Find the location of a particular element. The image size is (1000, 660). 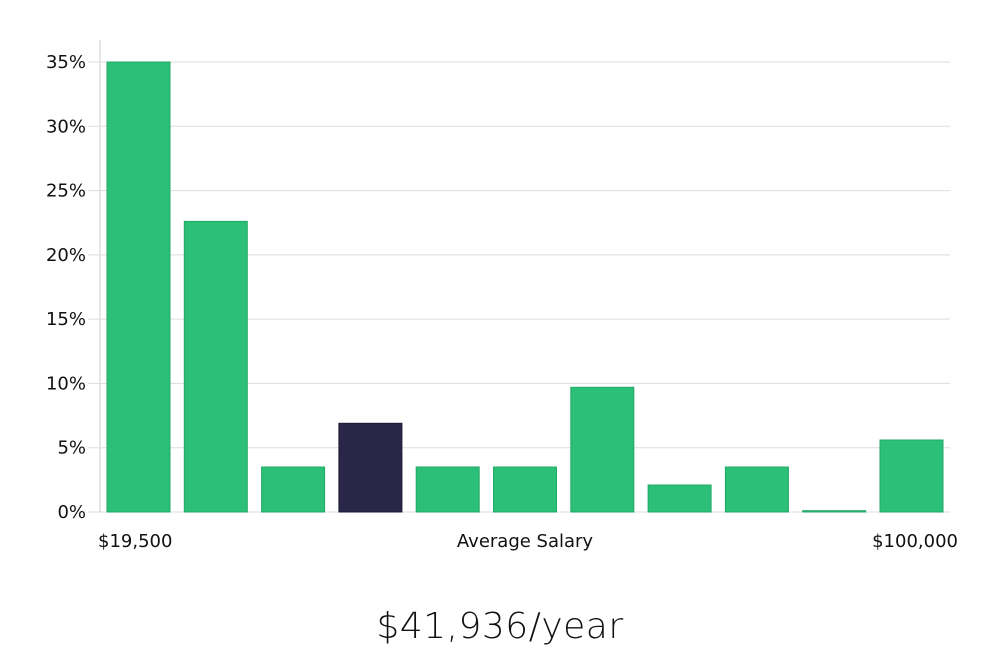

x-max-label: $100,000 is located at coordinates (915, 541).